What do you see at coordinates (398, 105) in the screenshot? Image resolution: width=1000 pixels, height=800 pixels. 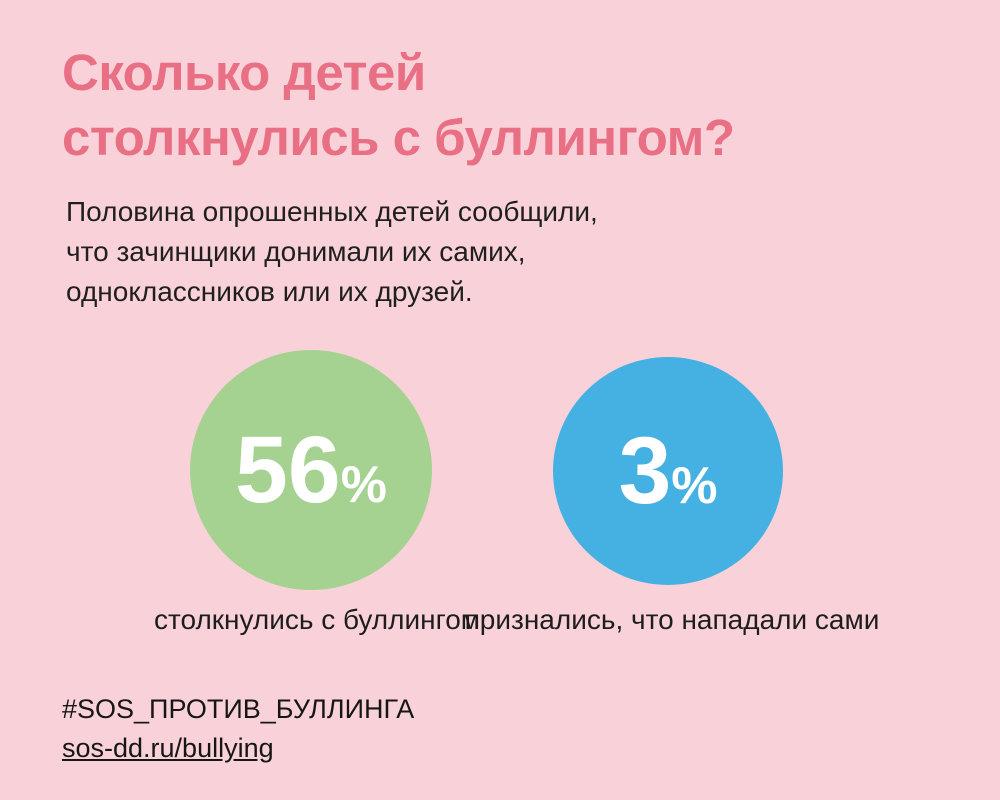 I see `page-title: Сколько детей столкнулись с буллингом?` at bounding box center [398, 105].